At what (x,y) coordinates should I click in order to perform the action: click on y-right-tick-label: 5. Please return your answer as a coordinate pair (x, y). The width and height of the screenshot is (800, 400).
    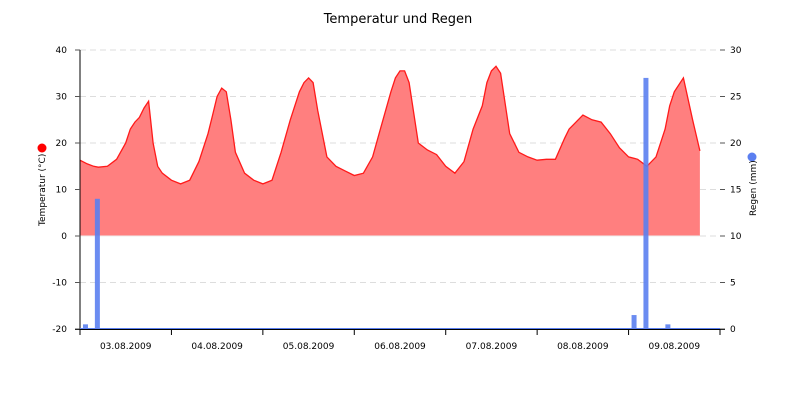
    Looking at the image, I should click on (733, 284).